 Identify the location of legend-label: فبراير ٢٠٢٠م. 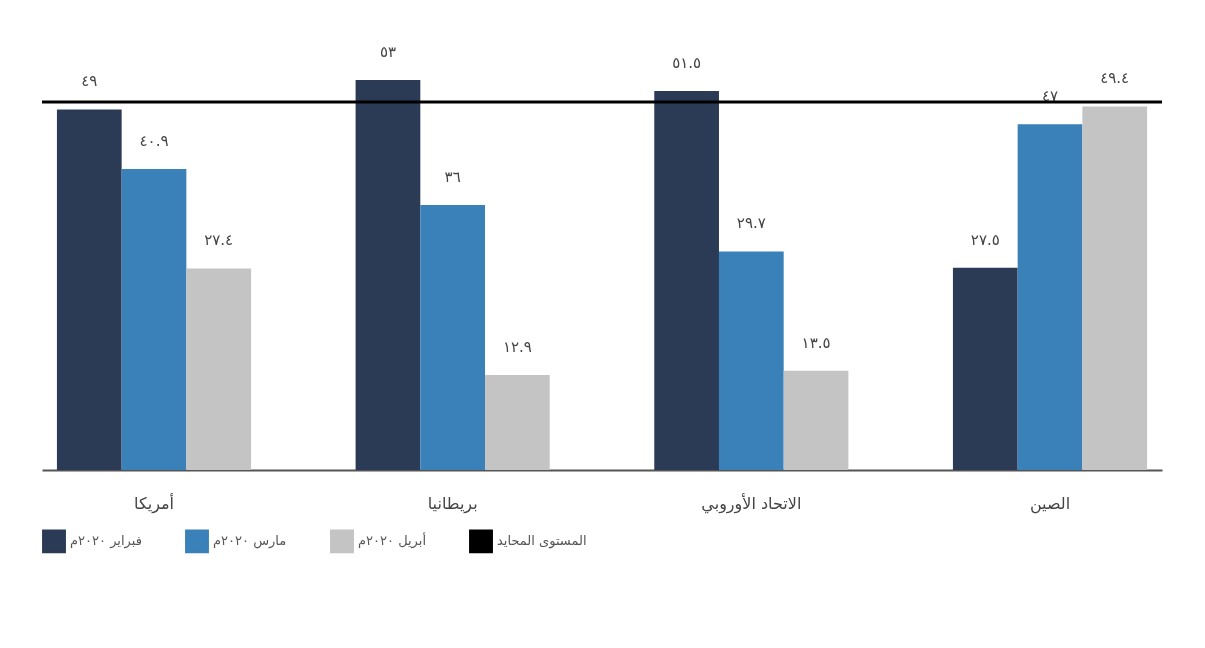
(106, 541).